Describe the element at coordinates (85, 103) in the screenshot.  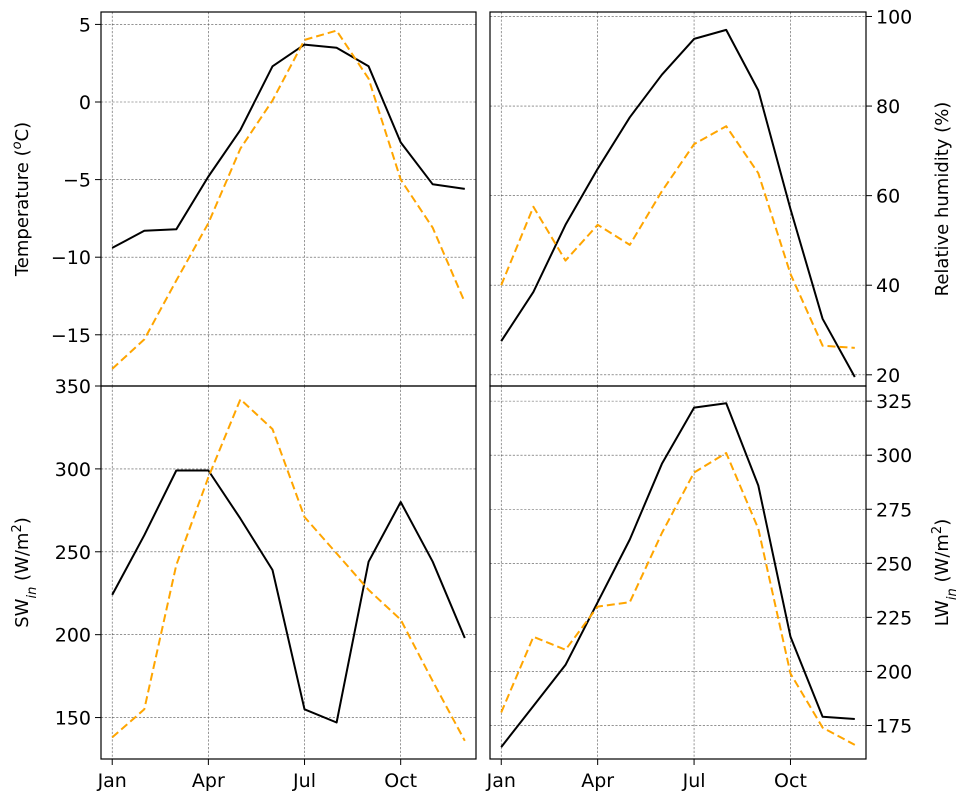
I see `y-tick-label: 0` at that location.